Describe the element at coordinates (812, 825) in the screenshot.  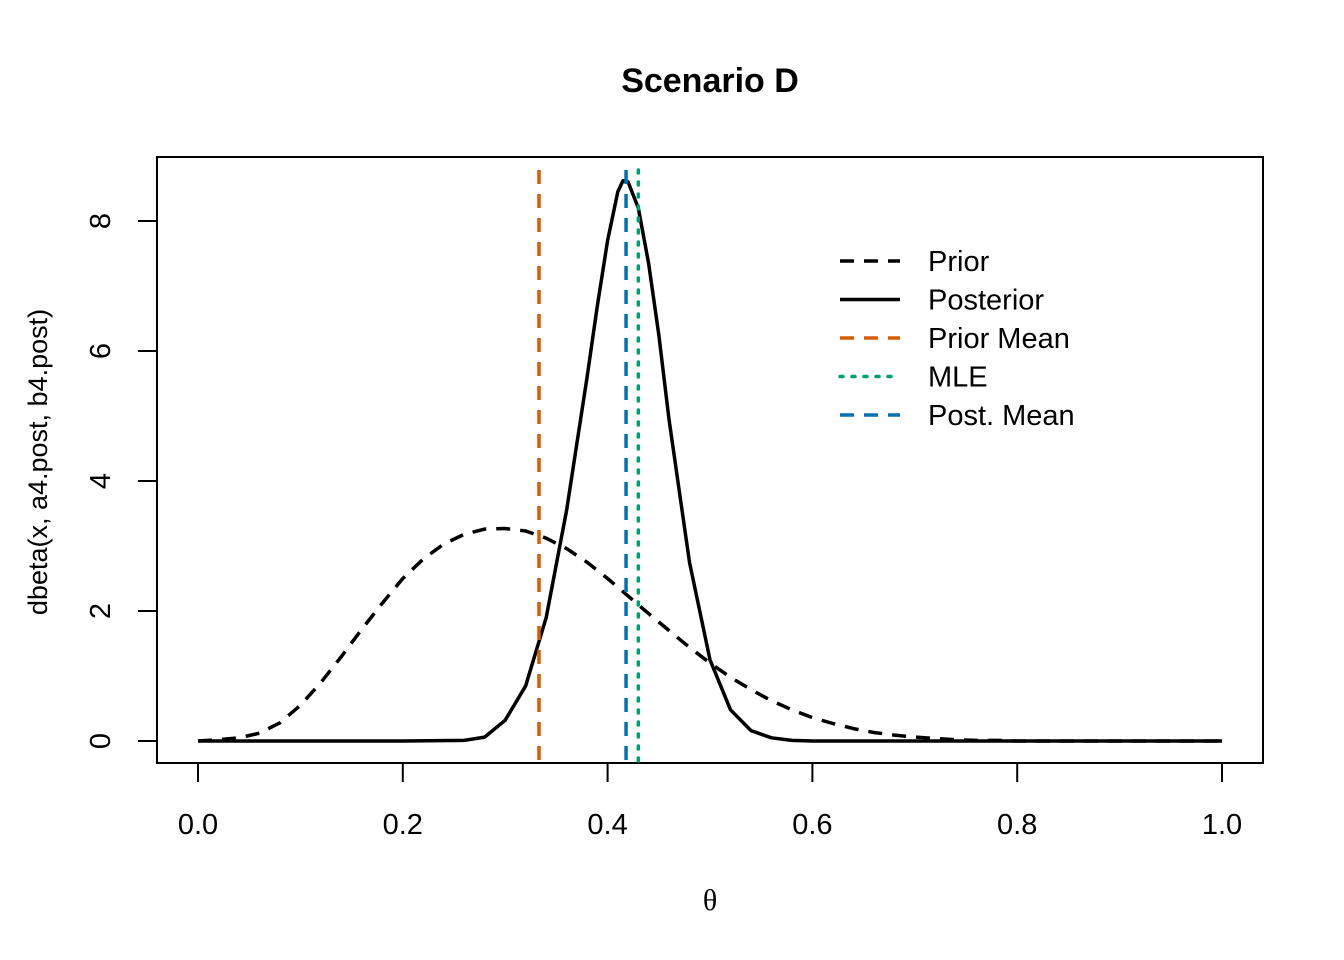
I see `x-tick-label: 0.6` at that location.